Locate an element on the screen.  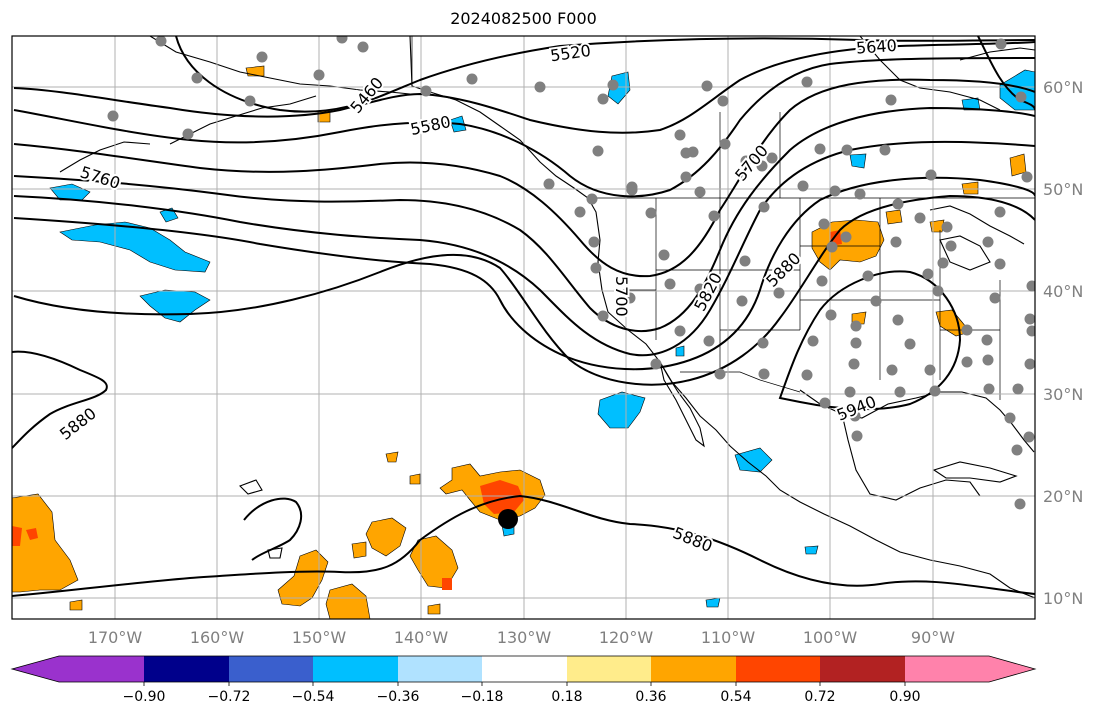
lon-tick-label: 150°W is located at coordinates (319, 637).